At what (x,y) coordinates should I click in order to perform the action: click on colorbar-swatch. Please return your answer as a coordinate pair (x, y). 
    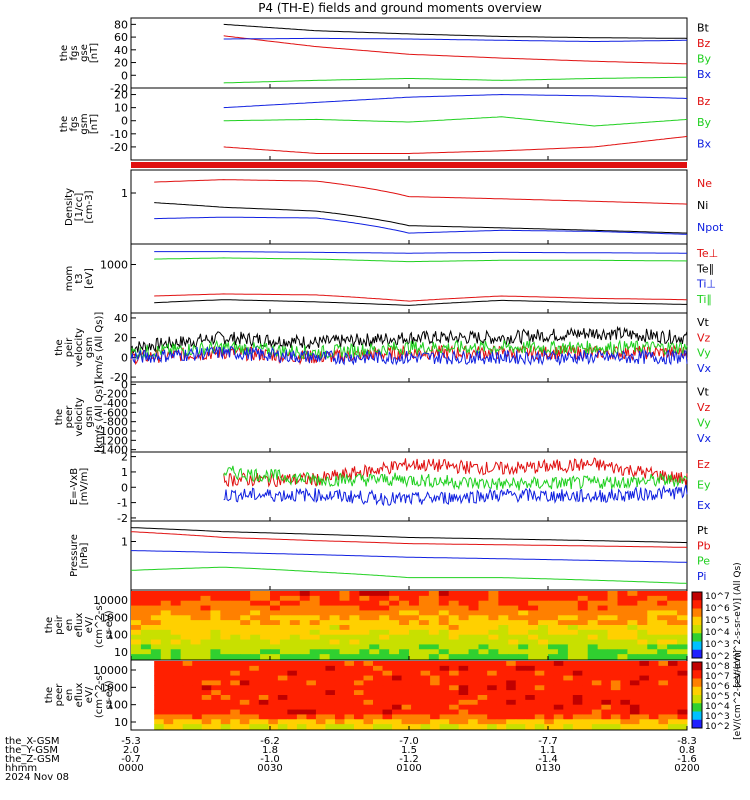
    Looking at the image, I should click on (697, 629).